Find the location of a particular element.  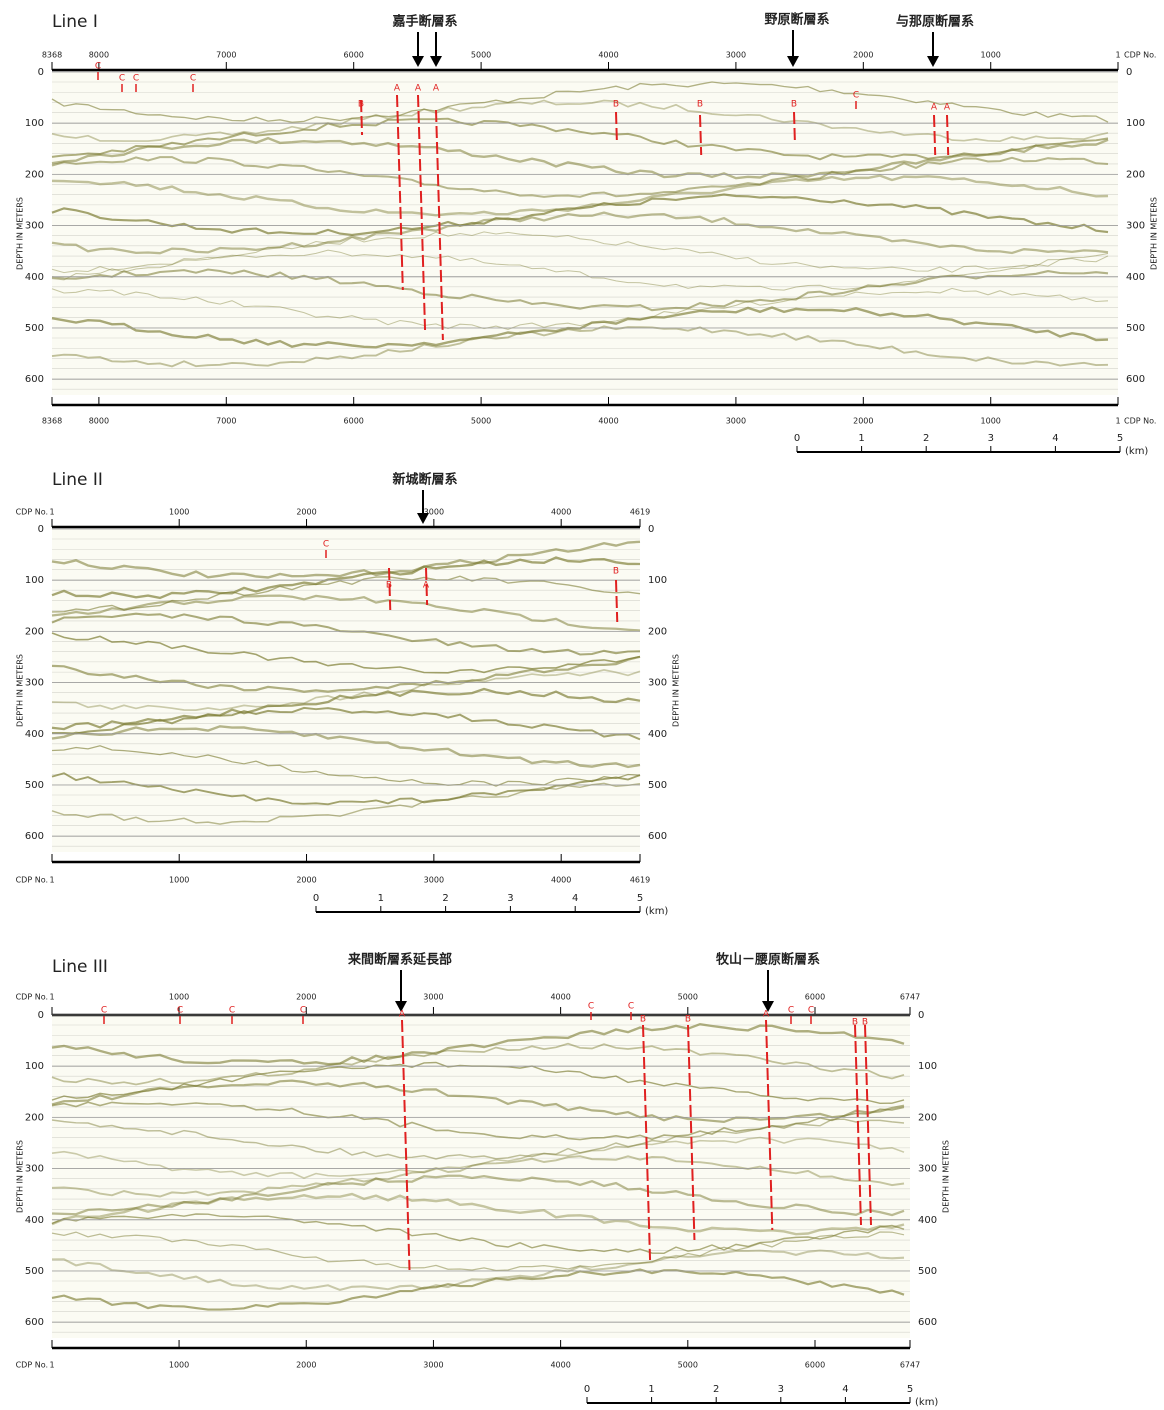

fault-system-label: 来間断層系延長部 is located at coordinates (399, 960).